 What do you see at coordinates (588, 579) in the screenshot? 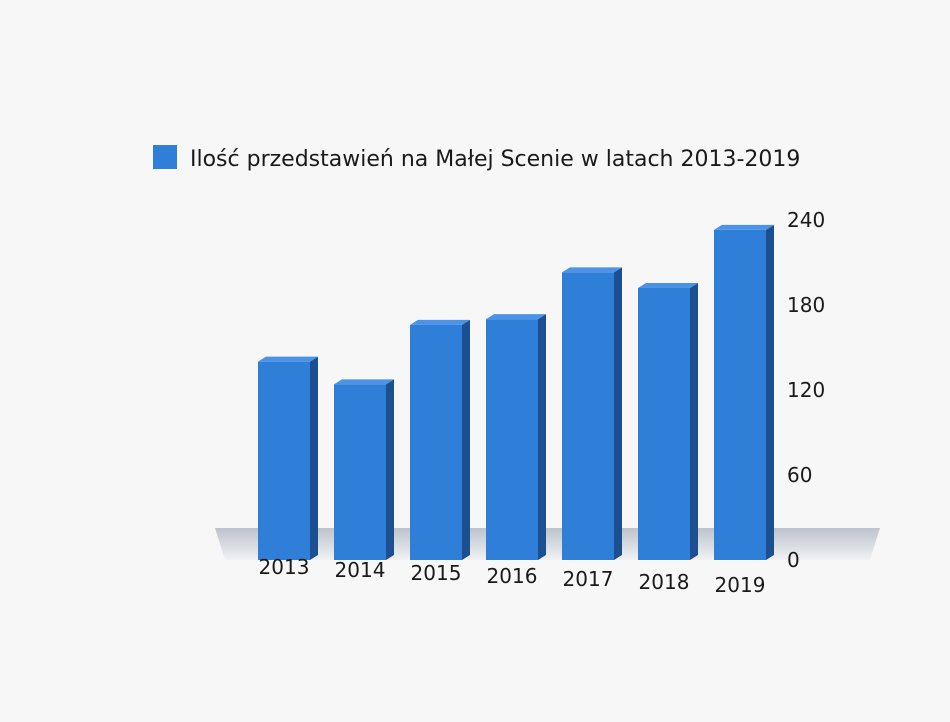
I see `x-tick-label: 2017` at bounding box center [588, 579].